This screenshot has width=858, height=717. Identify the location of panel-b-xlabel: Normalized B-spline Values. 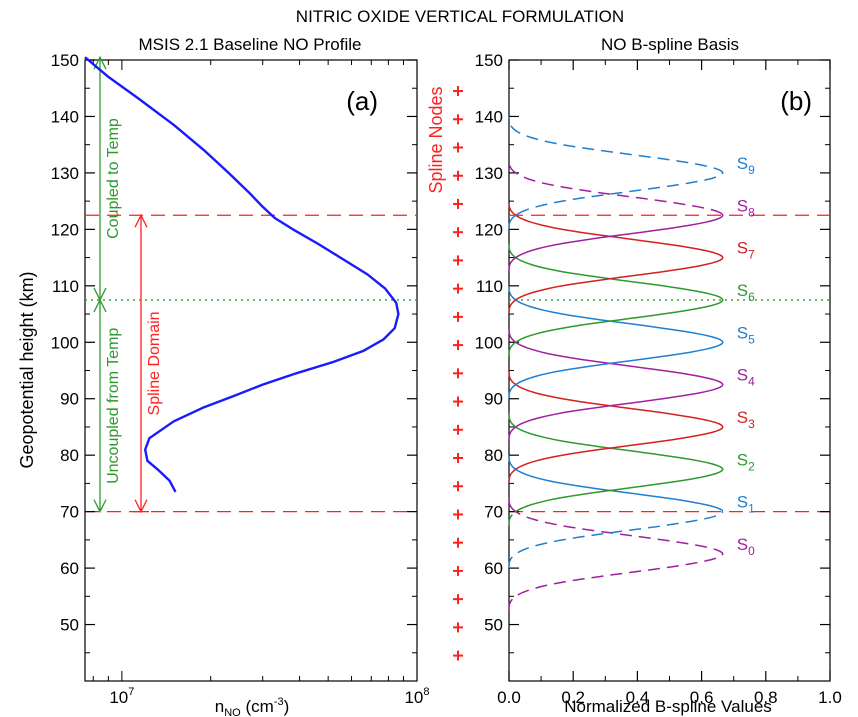
(668, 706).